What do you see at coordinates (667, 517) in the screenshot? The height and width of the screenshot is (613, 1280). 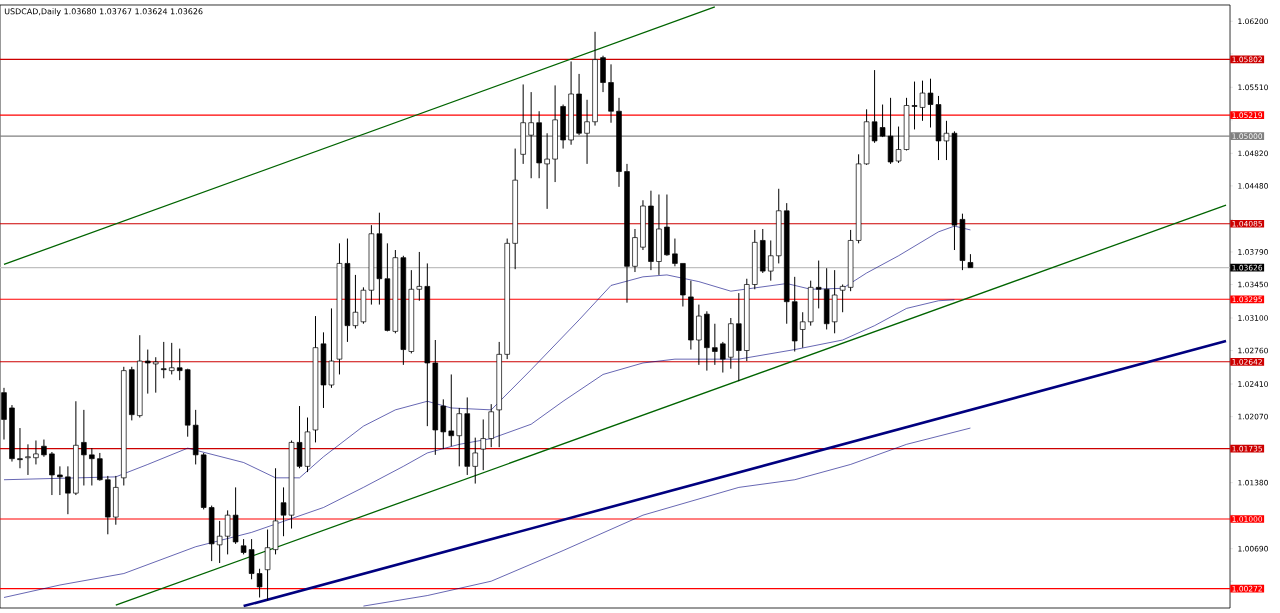 I see `line-series` at bounding box center [667, 517].